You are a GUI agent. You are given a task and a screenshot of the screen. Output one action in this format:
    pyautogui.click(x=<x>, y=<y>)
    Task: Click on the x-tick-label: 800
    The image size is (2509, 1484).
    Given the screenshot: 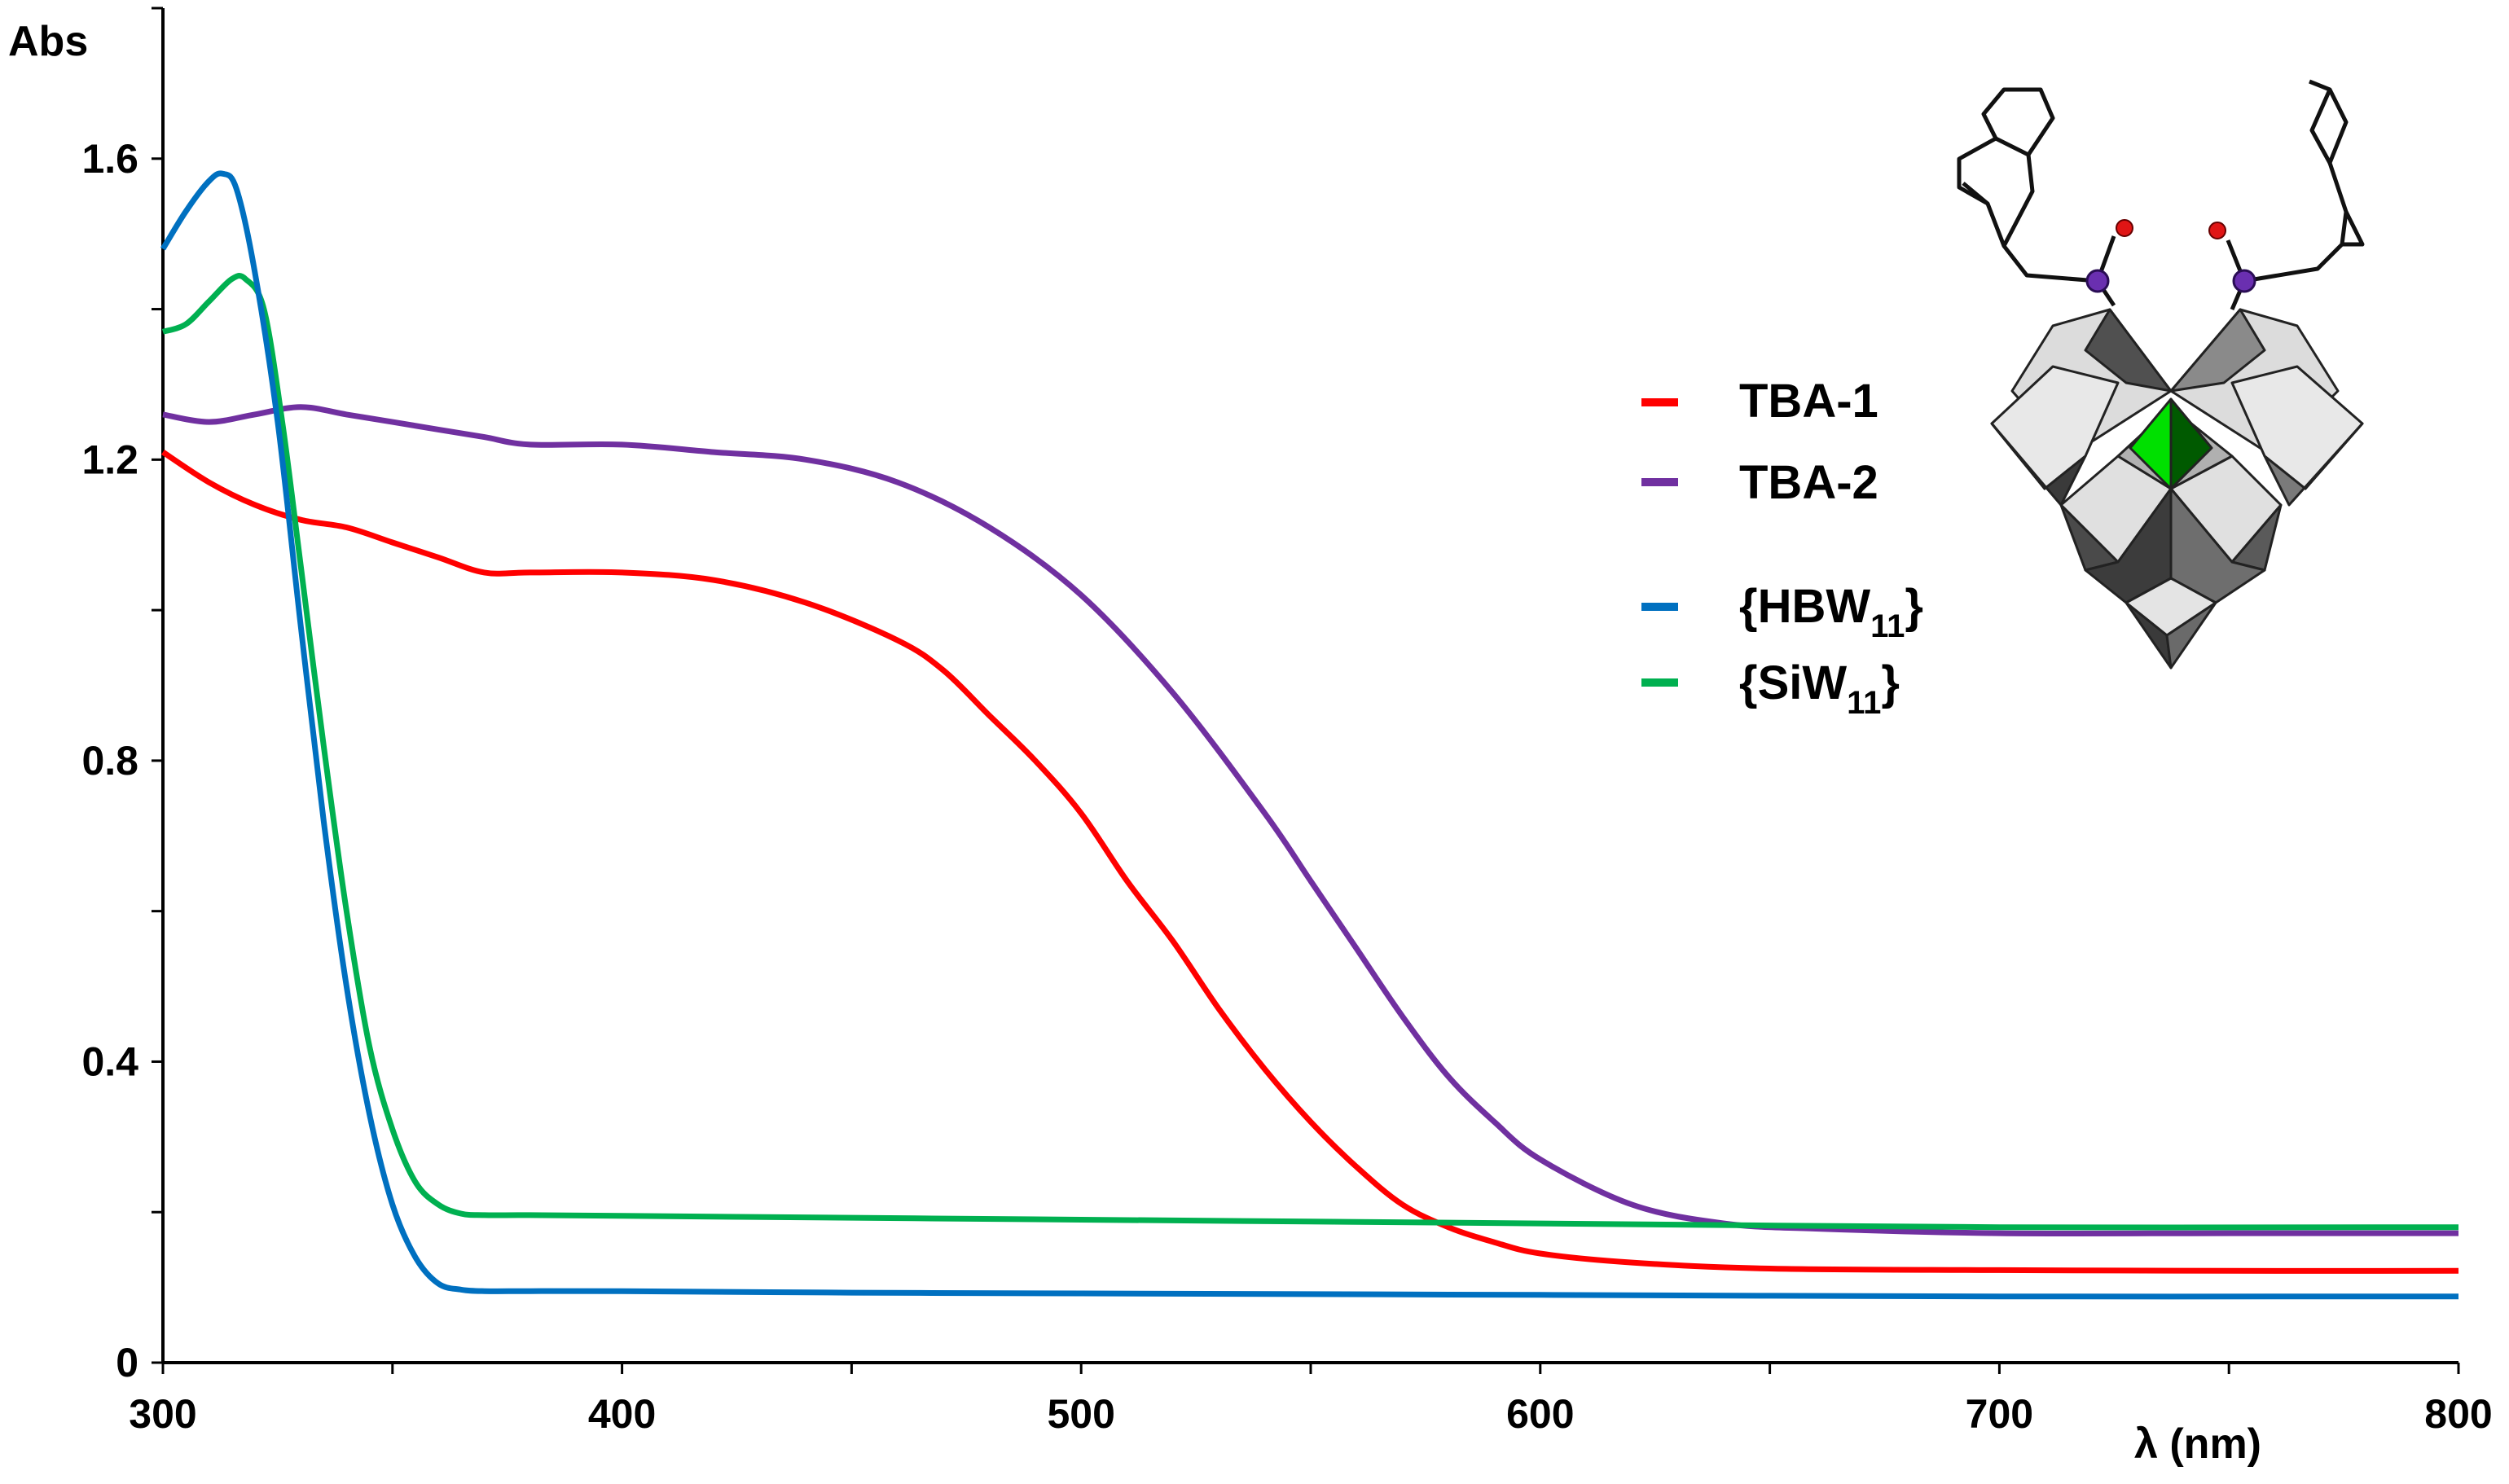 What is the action you would take?
    pyautogui.click(x=2458, y=1414)
    